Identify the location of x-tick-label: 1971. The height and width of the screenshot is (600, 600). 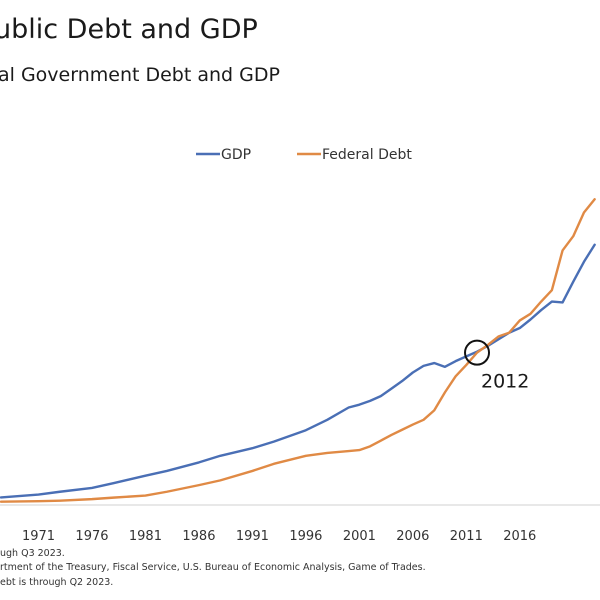
(38, 536).